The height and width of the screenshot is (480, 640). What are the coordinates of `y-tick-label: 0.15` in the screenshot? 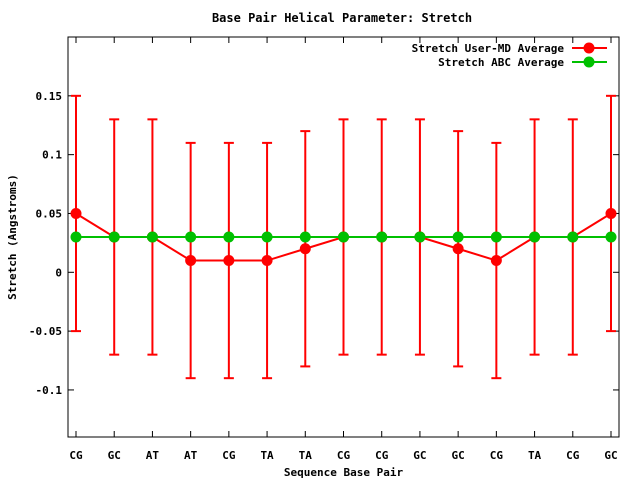 It's located at (49, 96).